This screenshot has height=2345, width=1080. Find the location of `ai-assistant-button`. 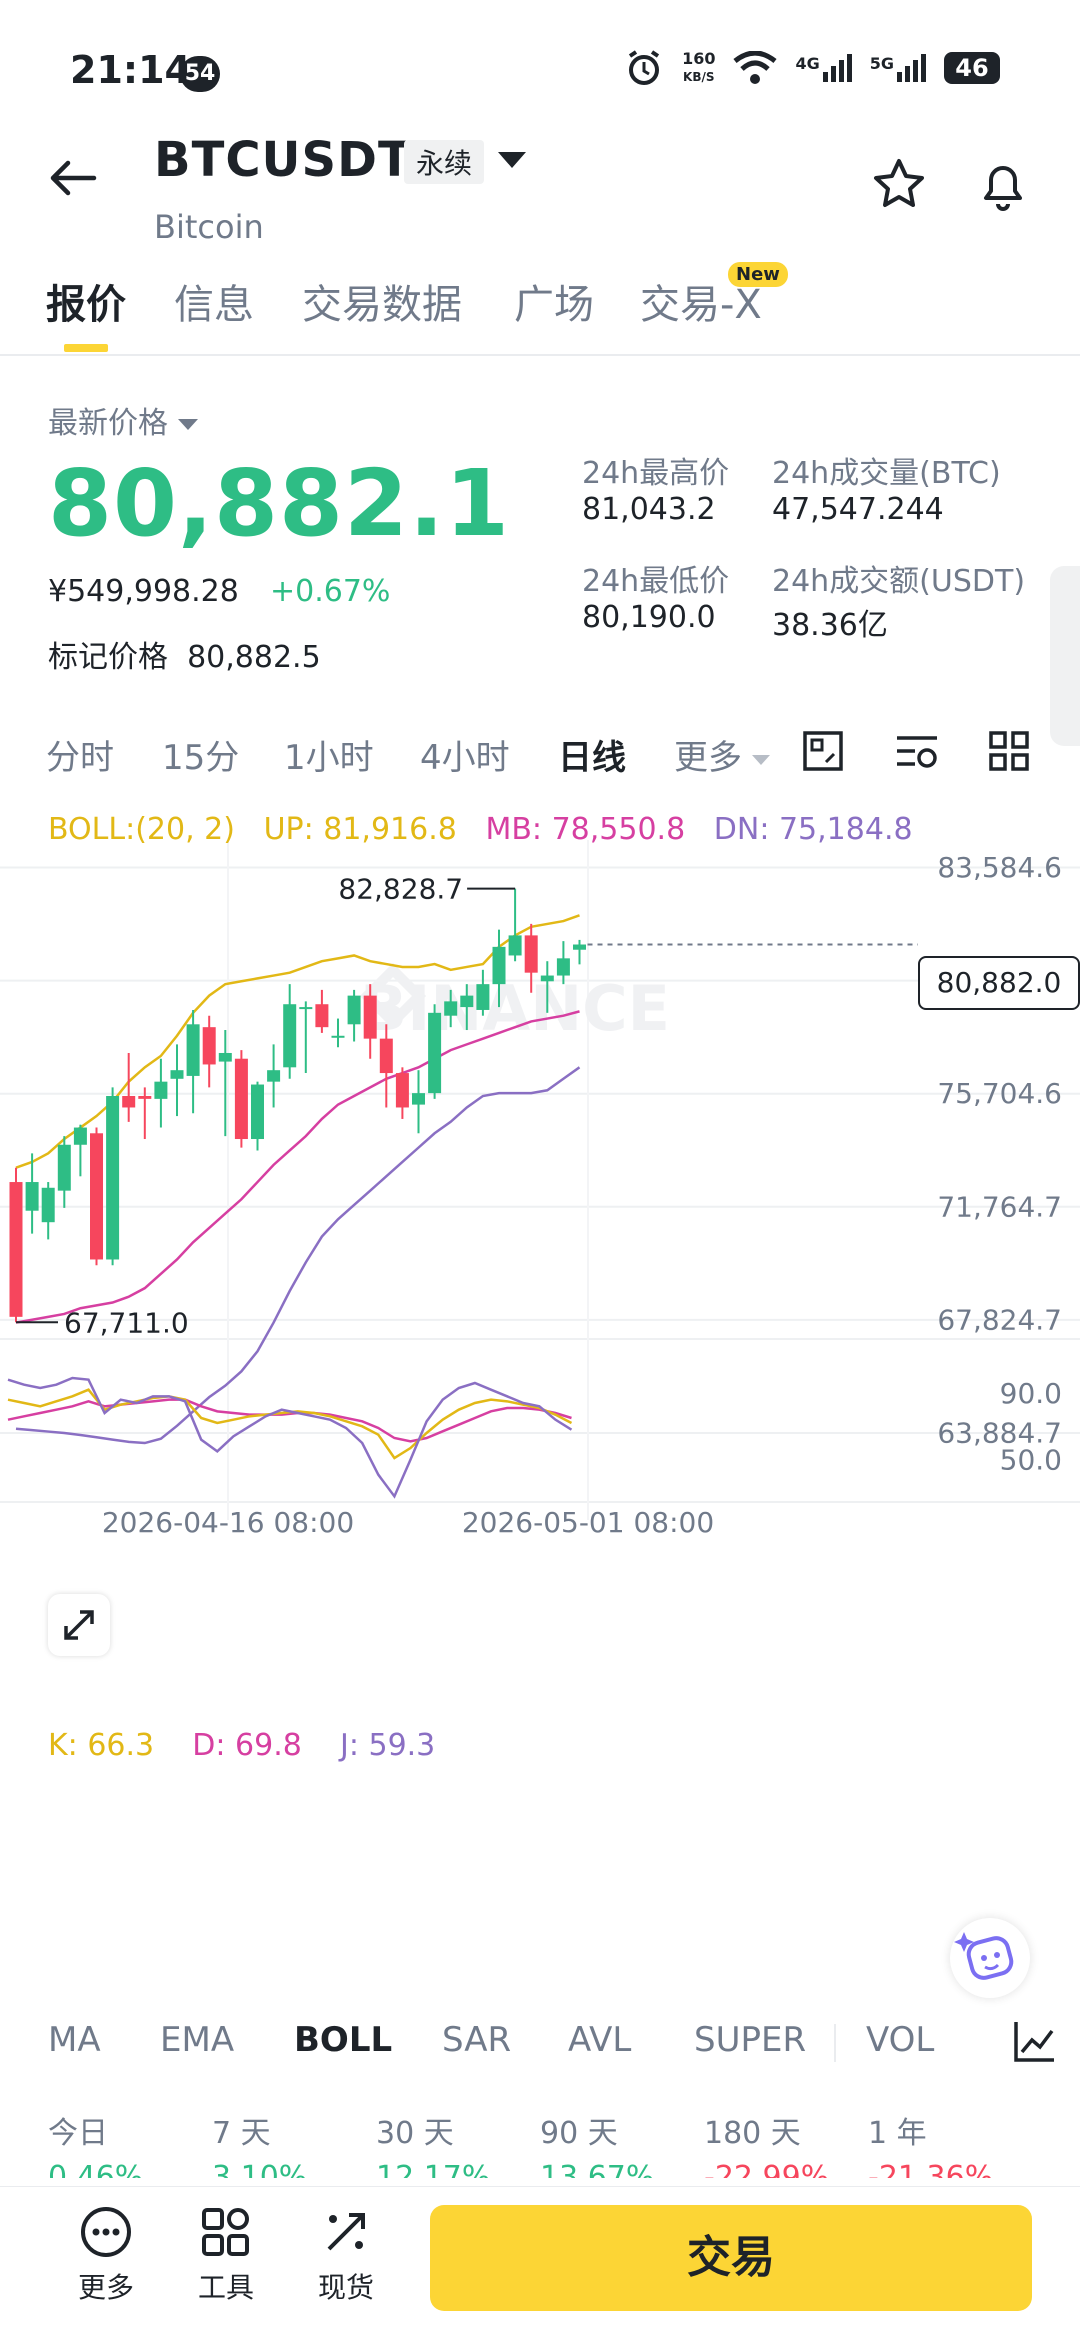

ai-assistant-button is located at coordinates (990, 1958).